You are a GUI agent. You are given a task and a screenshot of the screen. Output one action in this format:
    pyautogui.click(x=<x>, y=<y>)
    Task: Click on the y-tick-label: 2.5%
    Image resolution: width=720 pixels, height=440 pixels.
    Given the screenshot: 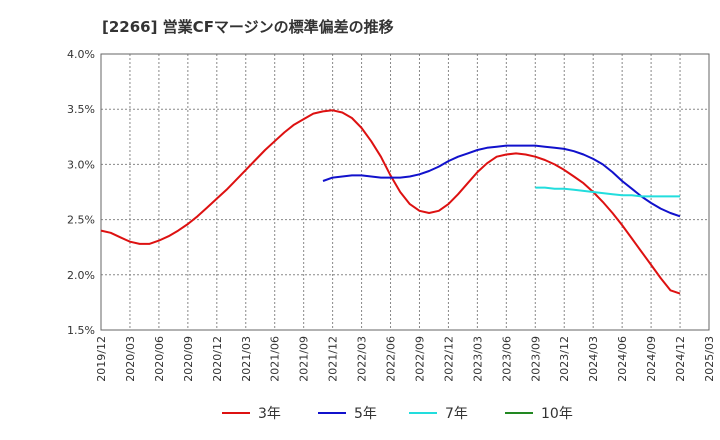 What is the action you would take?
    pyautogui.click(x=81, y=220)
    